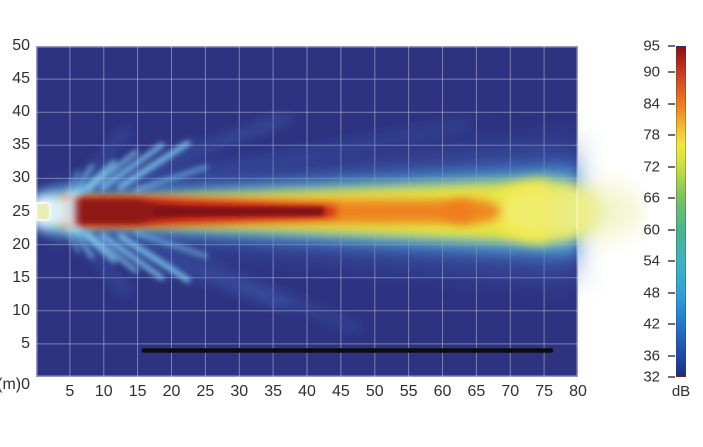 The width and height of the screenshot is (703, 447). Describe the element at coordinates (70, 391) in the screenshot. I see `x-tick-label: 5` at that location.